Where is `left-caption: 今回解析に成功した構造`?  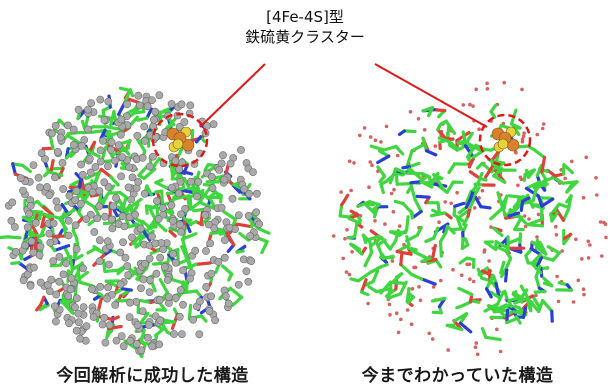
left-caption: 今回解析に成功した構造 is located at coordinates (152, 376).